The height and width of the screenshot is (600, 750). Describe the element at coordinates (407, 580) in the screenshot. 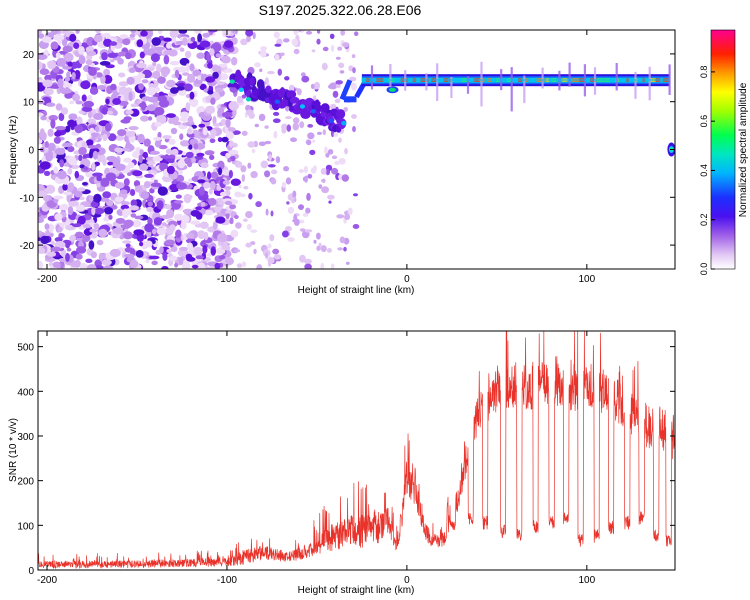

I see `snr-xtick-label-2: 0` at that location.